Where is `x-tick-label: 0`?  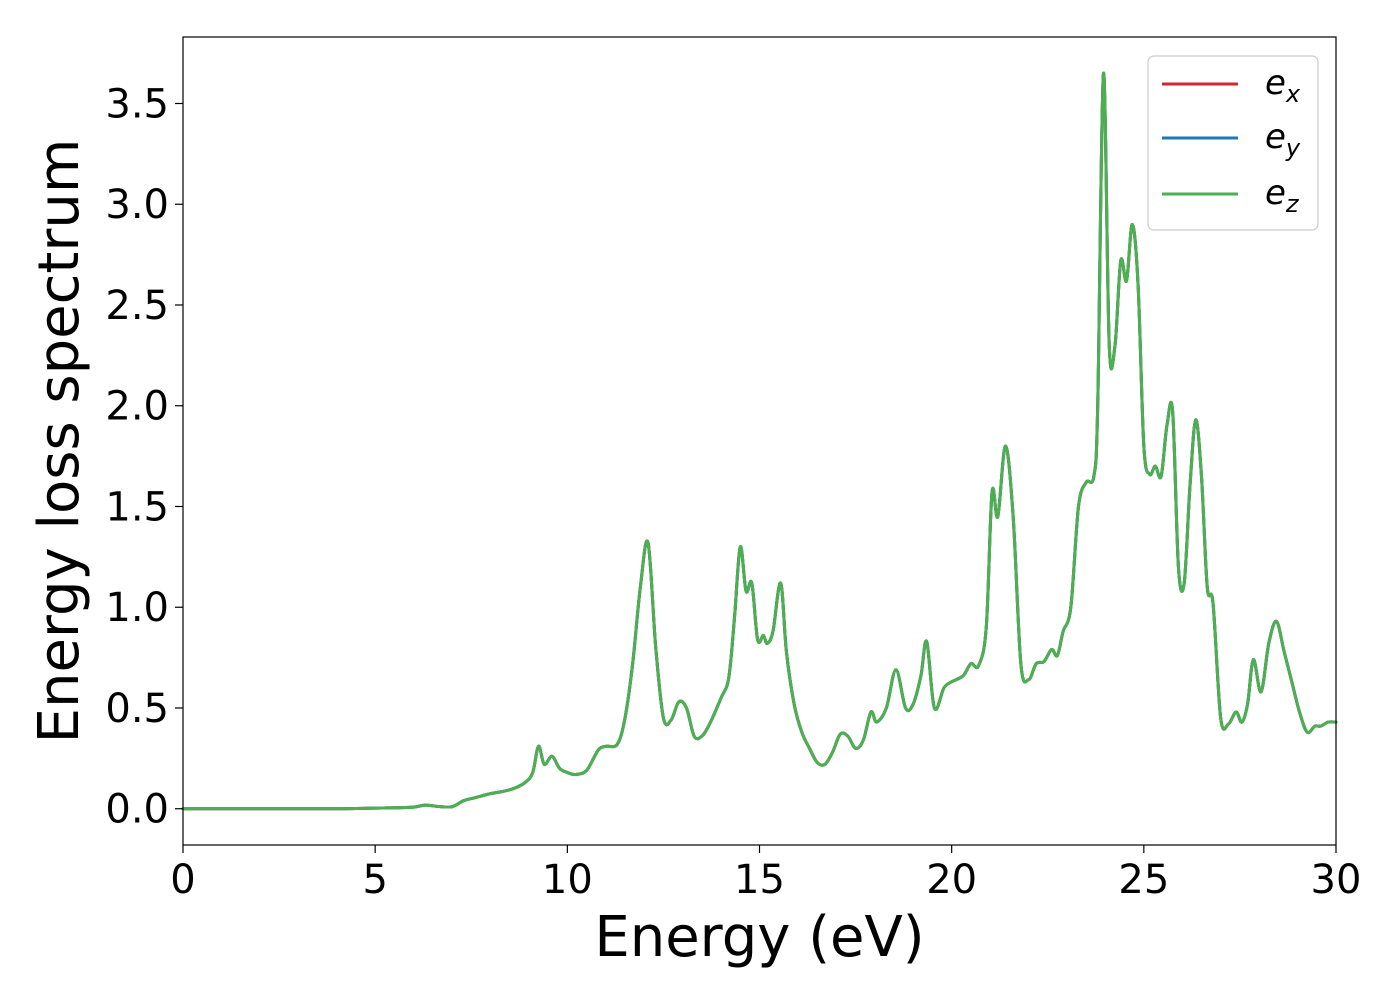 x-tick-label: 0 is located at coordinates (182, 880).